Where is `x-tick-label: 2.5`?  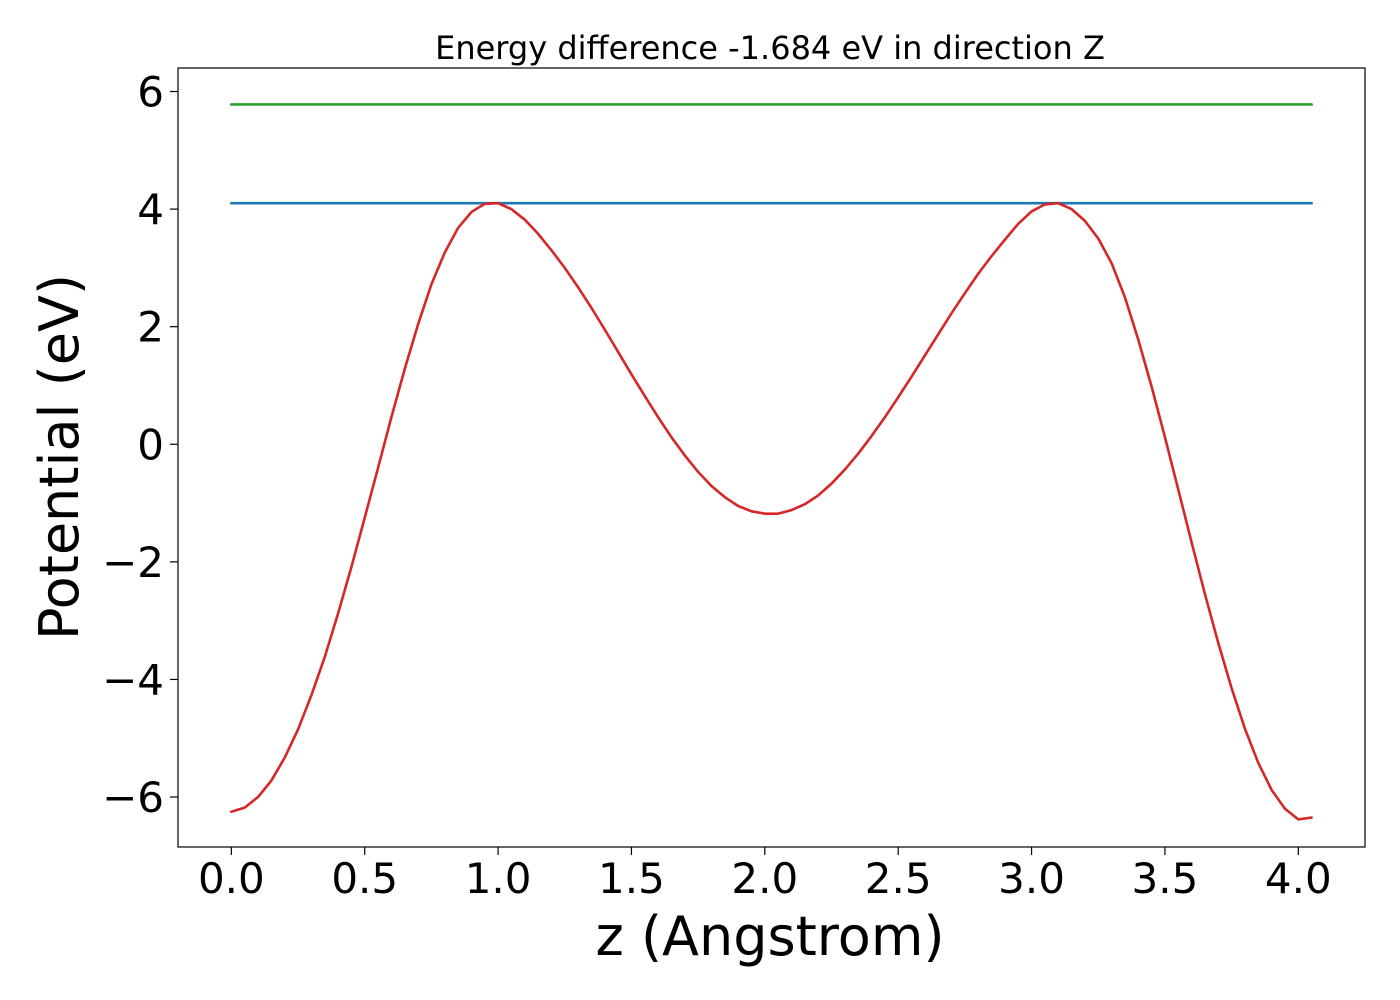
x-tick-label: 2.5 is located at coordinates (898, 878).